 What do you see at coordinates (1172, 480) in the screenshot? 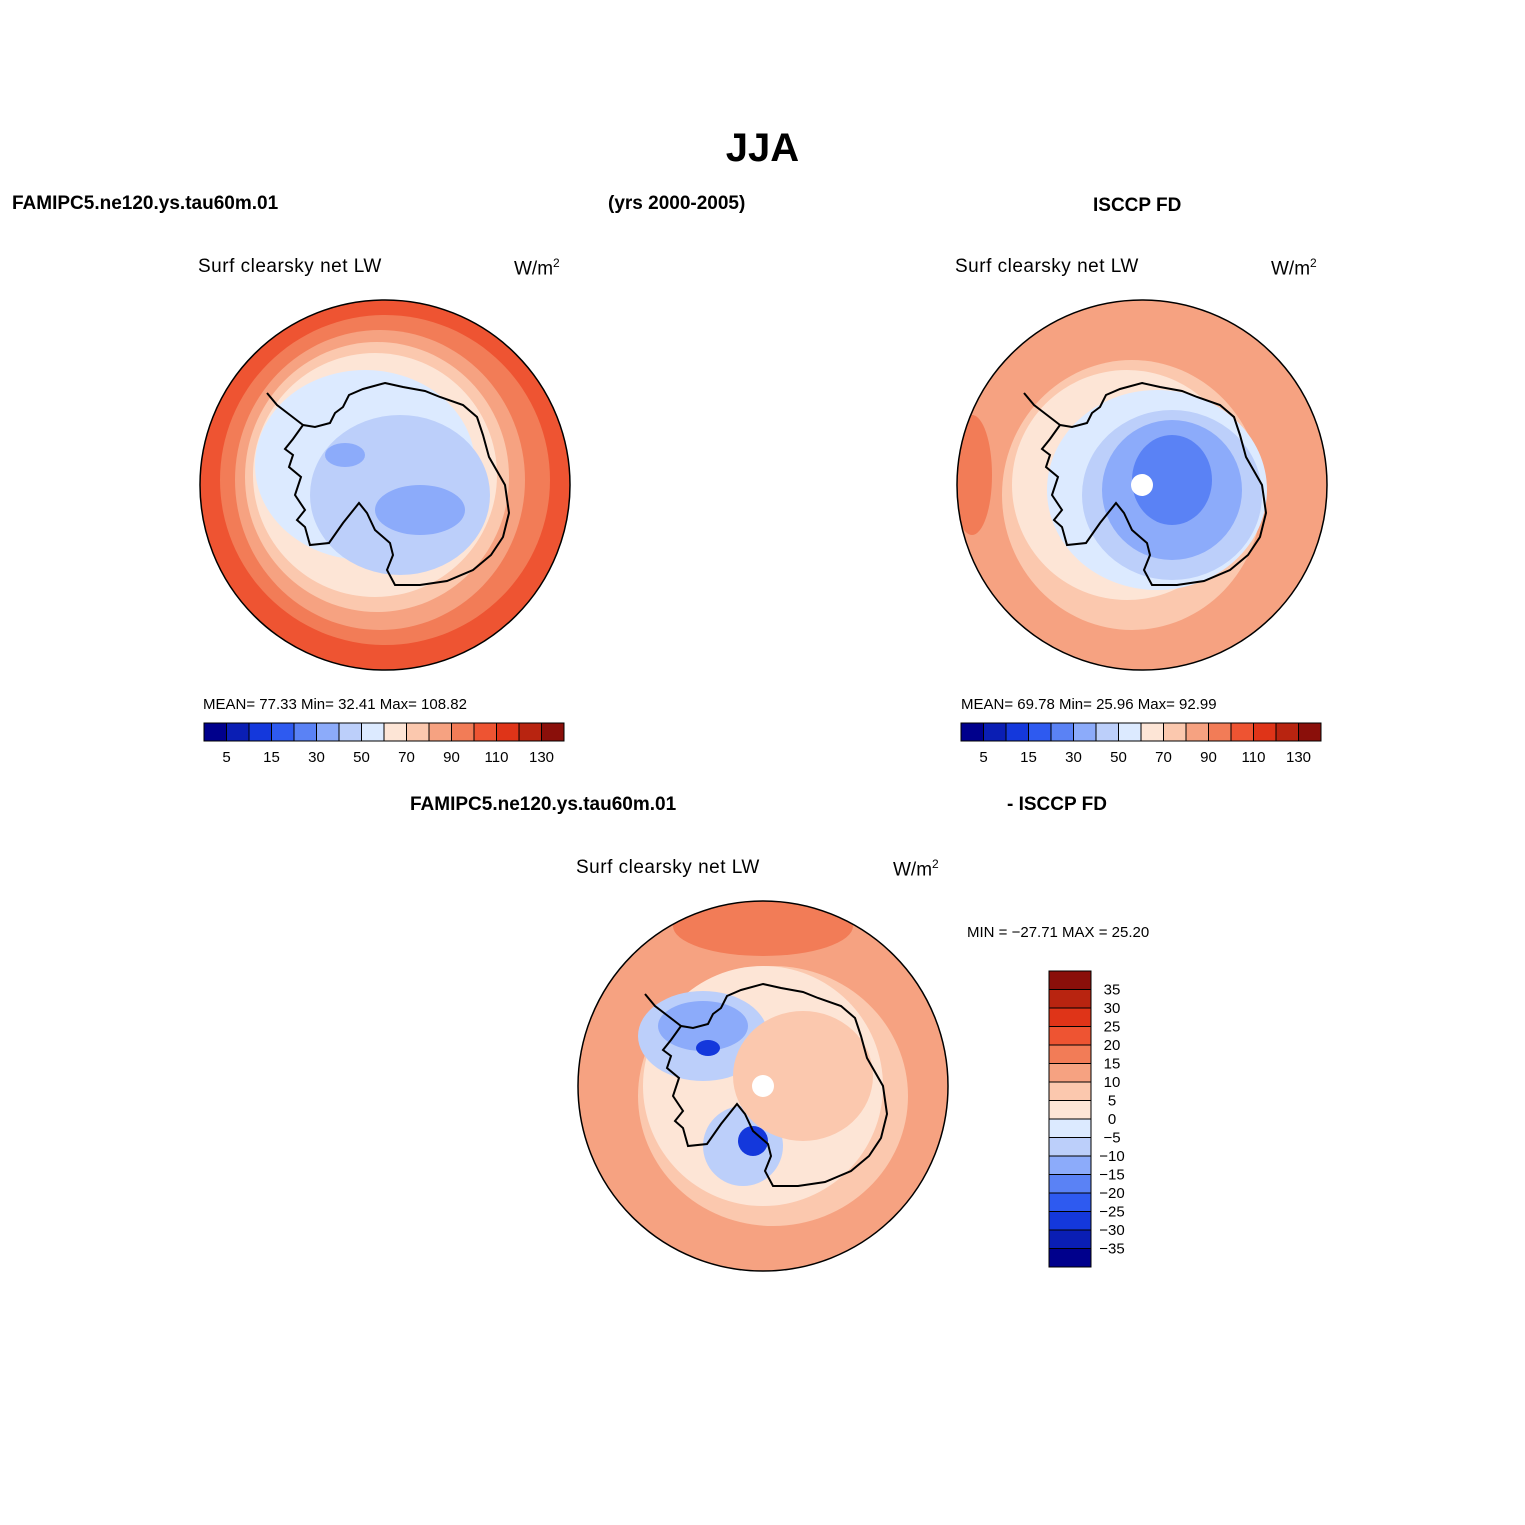
I see `obs-field-low` at bounding box center [1172, 480].